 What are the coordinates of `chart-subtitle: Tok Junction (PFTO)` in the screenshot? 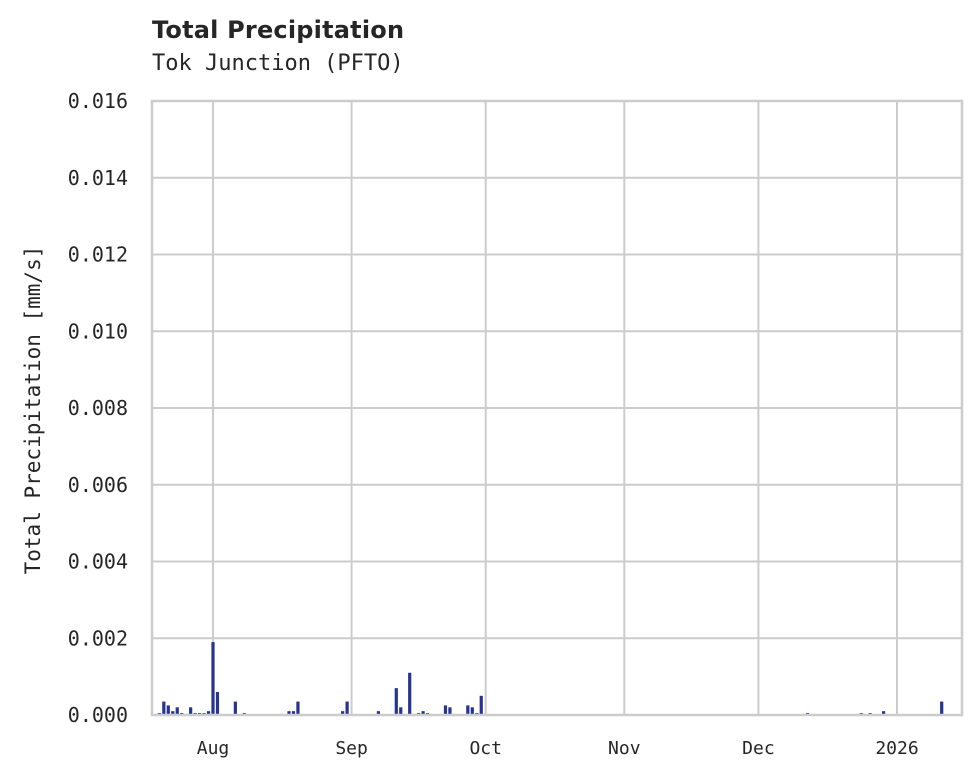 It's located at (278, 63).